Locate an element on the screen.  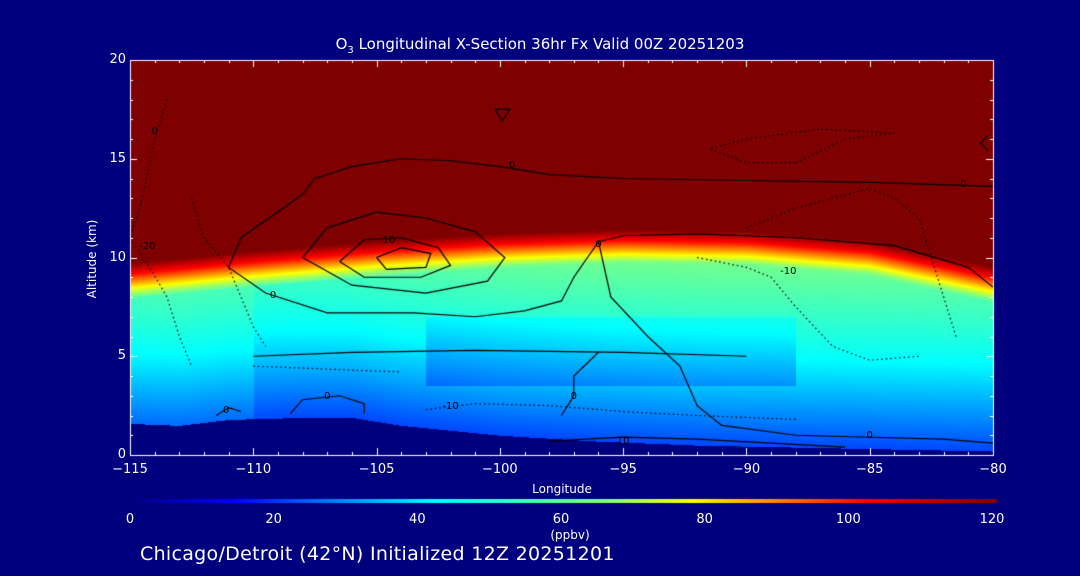
colorbar-tick-label: 100 is located at coordinates (848, 519).